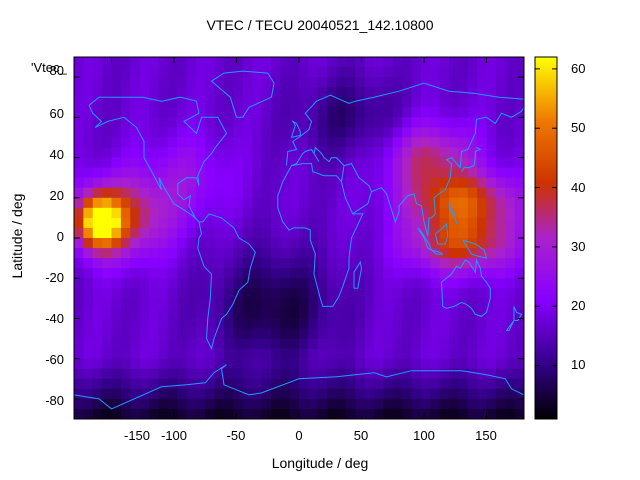 The image size is (640, 480). I want to click on plot-title: VTEC / TECU 20040521_142.10800, so click(320, 25).